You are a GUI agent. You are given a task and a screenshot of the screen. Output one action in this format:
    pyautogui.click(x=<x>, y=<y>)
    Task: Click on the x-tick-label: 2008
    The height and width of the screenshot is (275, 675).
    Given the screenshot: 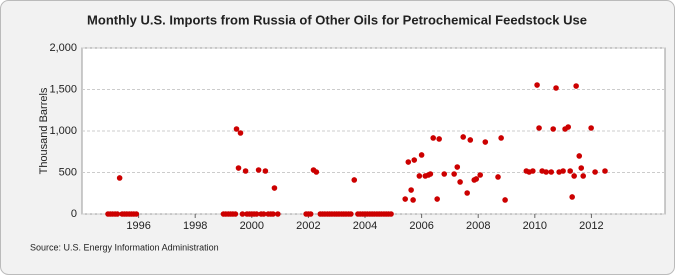 What is the action you would take?
    pyautogui.click(x=478, y=226)
    